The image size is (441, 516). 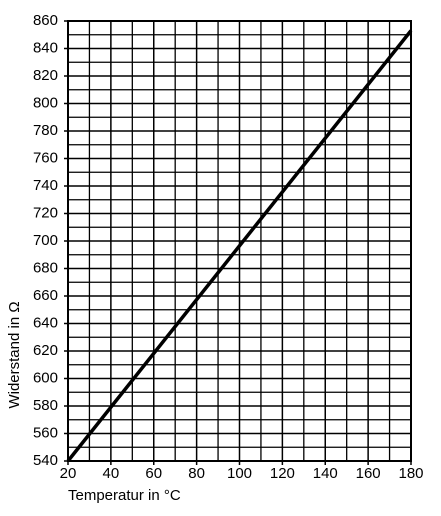 I want to click on x-tick-label: 120, so click(x=282, y=473).